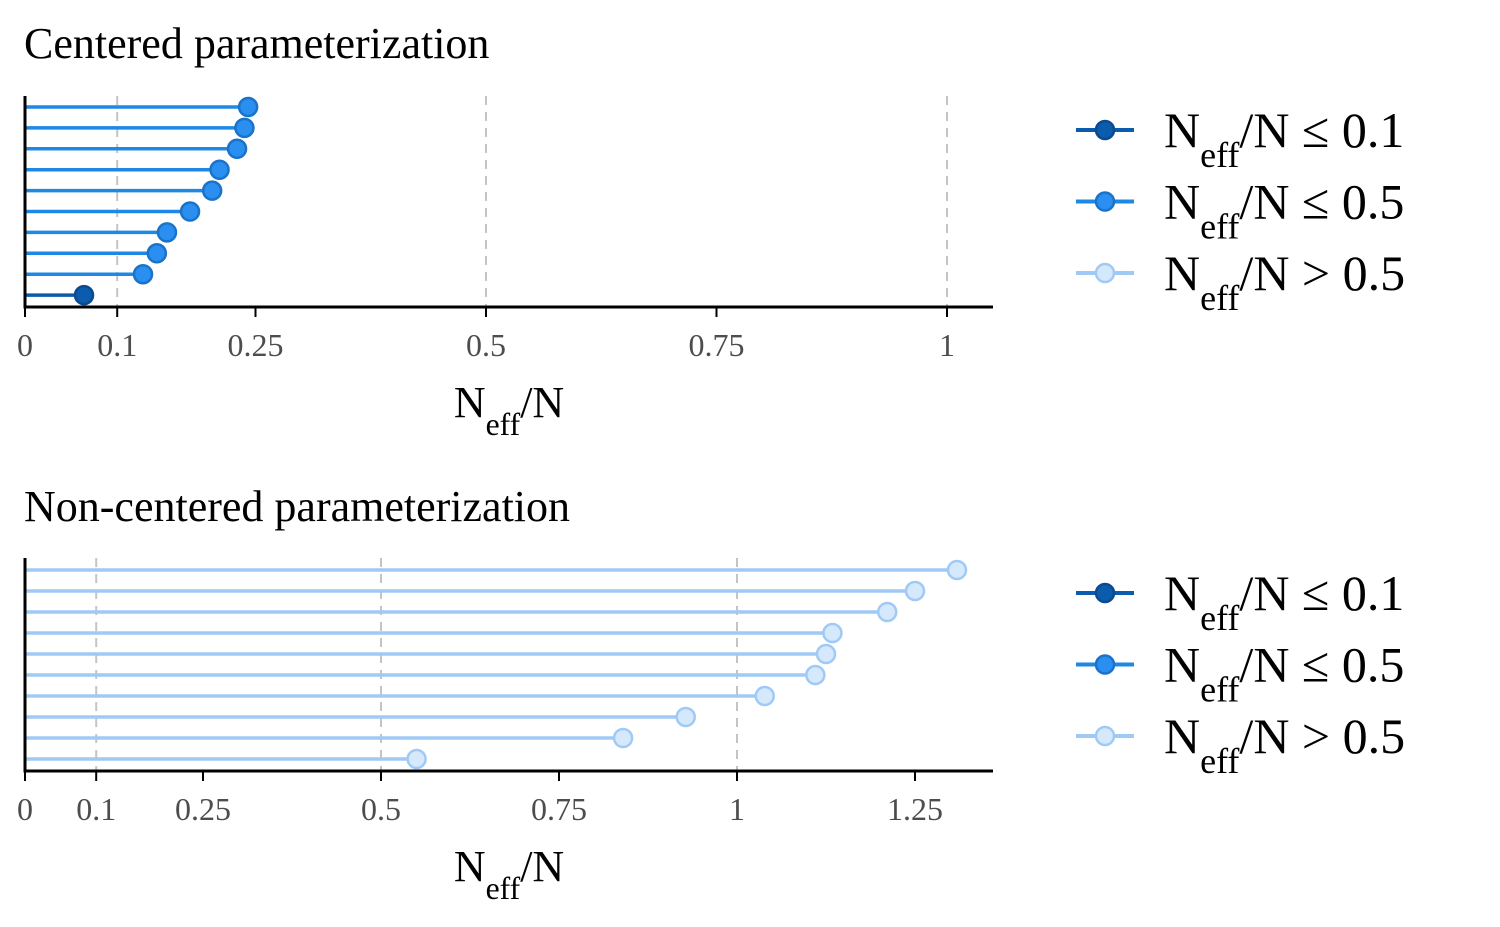 This screenshot has height=927, width=1500. Describe the element at coordinates (297, 506) in the screenshot. I see `panel-title: Non-centered parameterization` at that location.